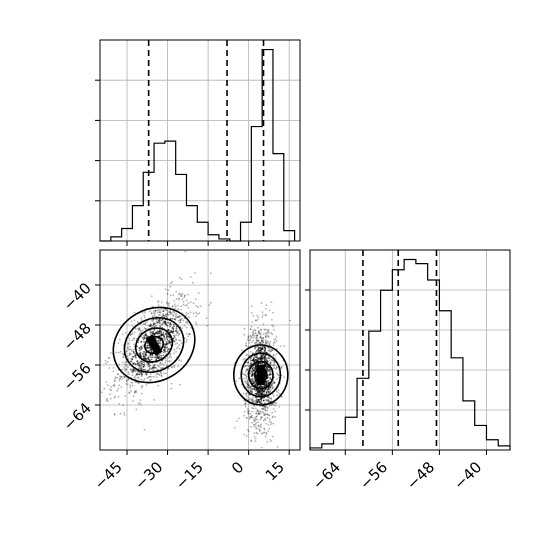 This screenshot has width=550, height=550. I want to click on joint-y-tick-label: −64, so click(77, 416).